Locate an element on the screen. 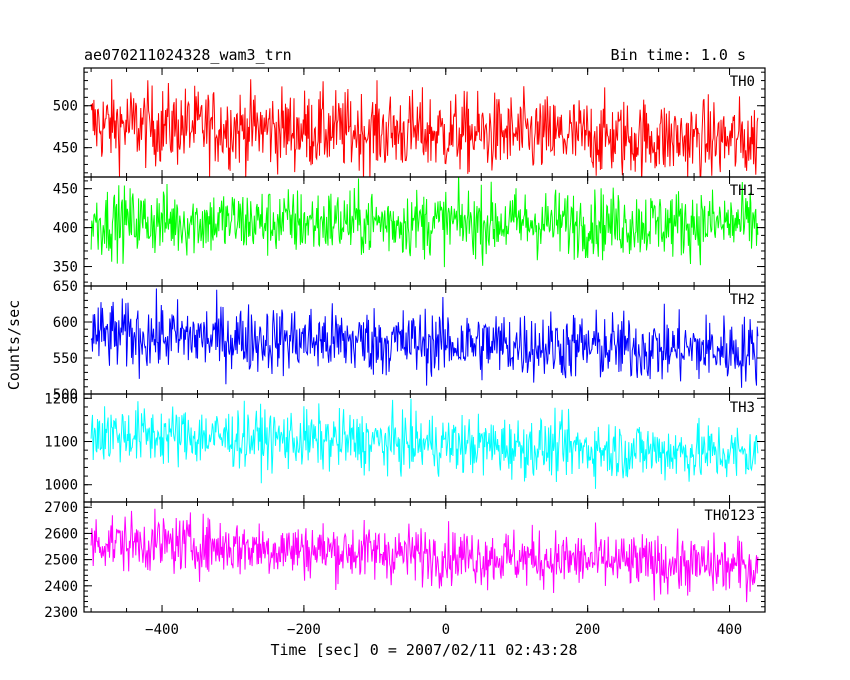  panel-th3: 1000 1100 1200 TH3 is located at coordinates (405, 447).